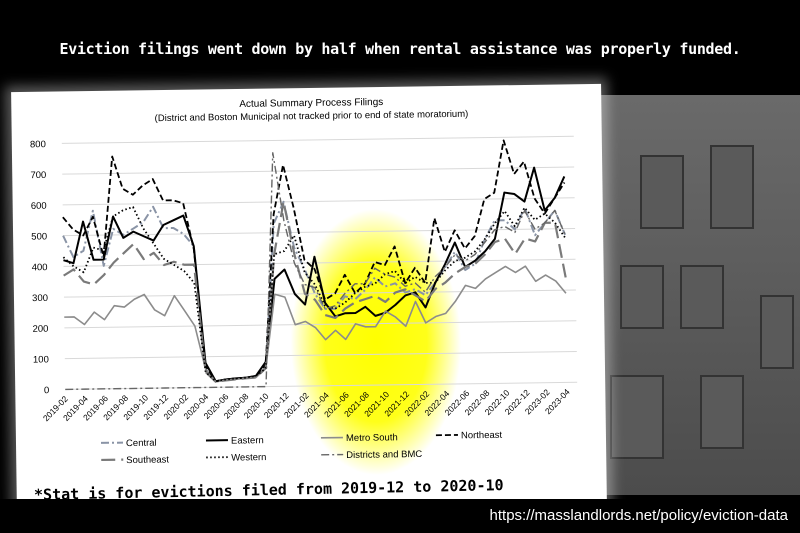 Image resolution: width=800 pixels, height=533 pixels. Describe the element at coordinates (40, 267) in the screenshot. I see `y-tick-label: 400` at that location.